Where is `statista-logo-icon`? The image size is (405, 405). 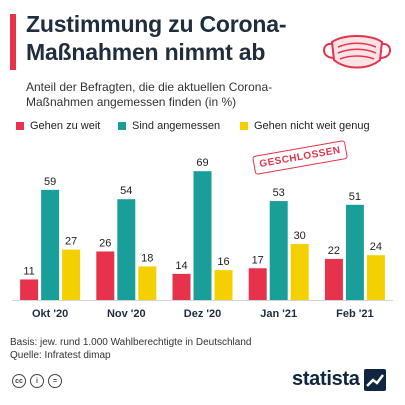
statista-logo-icon is located at coordinates (374, 379).